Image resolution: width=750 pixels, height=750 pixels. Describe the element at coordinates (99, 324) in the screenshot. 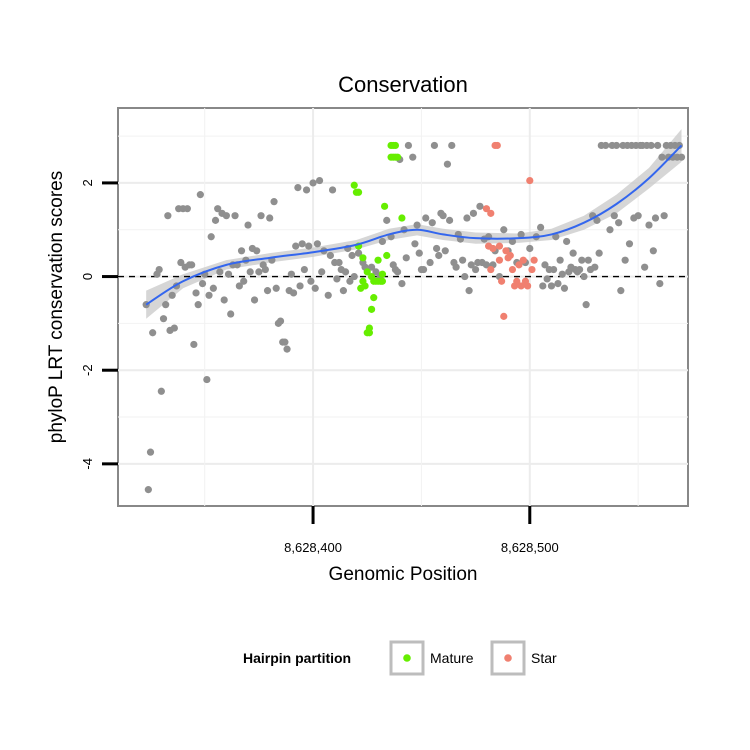

I see `y-axis: -4 -2 0 2` at that location.